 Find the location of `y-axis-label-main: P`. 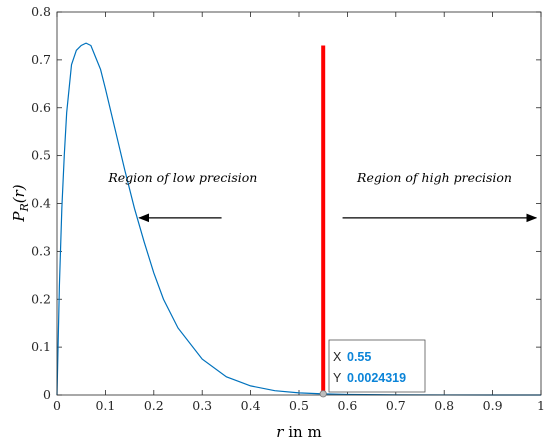

y-axis-label-main: P is located at coordinates (19, 217).